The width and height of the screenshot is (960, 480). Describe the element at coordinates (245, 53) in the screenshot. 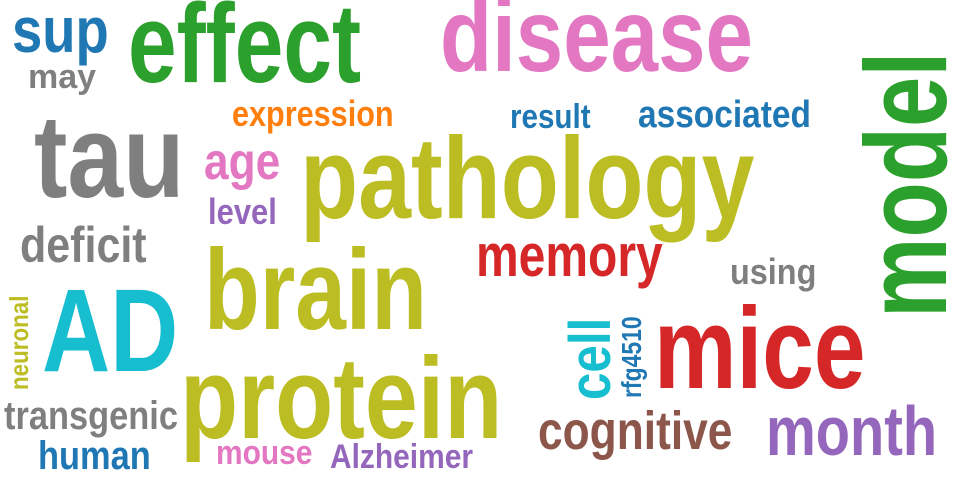

I see `word-effect: effect` at that location.